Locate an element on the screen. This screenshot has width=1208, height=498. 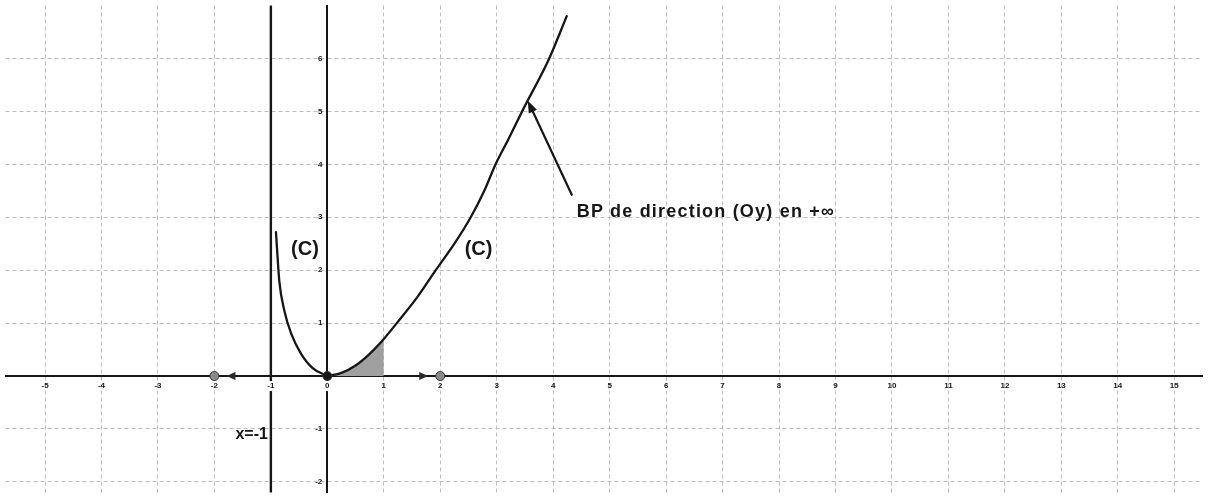
x-tick-label: 11 is located at coordinates (949, 386).